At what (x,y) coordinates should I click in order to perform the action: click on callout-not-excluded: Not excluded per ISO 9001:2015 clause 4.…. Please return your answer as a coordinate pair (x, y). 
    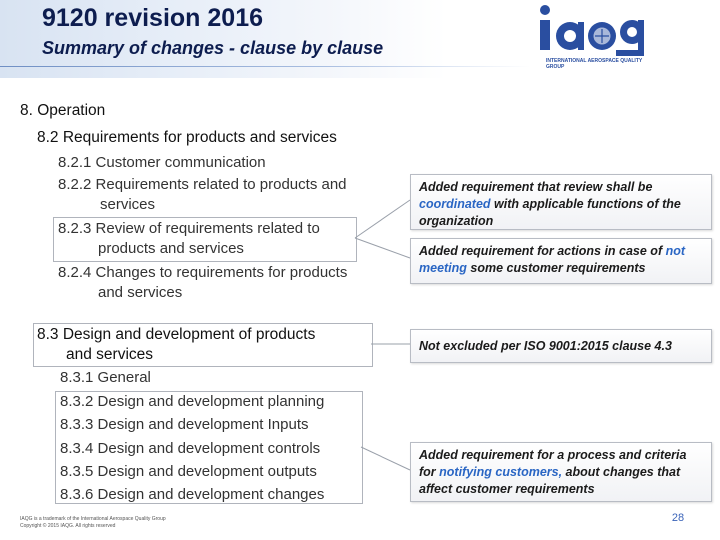
    Looking at the image, I should click on (561, 346).